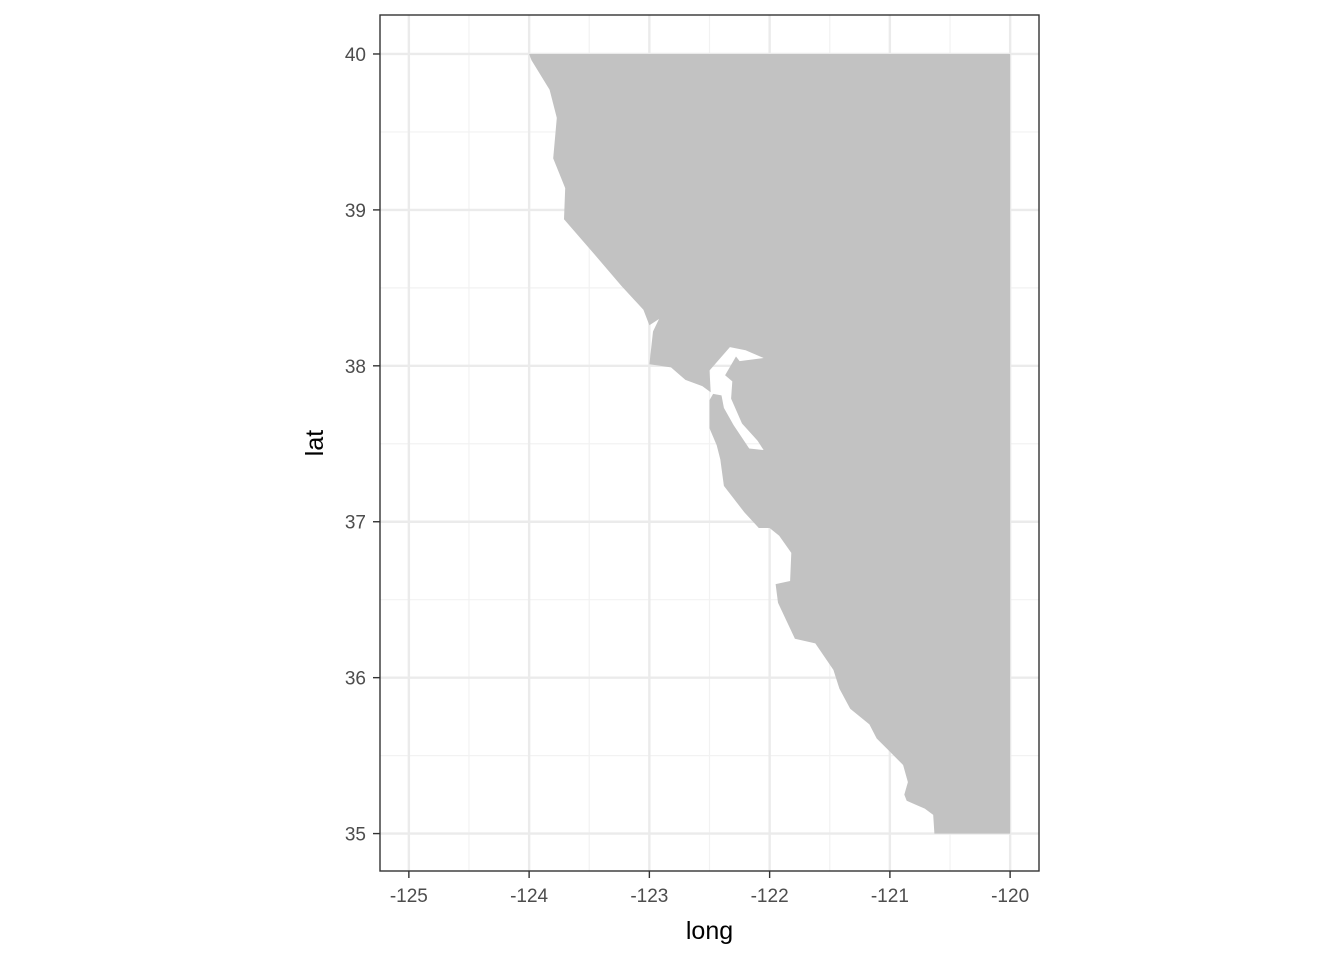 The height and width of the screenshot is (960, 1344). What do you see at coordinates (770, 896) in the screenshot?
I see `x-tick-label: -122` at bounding box center [770, 896].